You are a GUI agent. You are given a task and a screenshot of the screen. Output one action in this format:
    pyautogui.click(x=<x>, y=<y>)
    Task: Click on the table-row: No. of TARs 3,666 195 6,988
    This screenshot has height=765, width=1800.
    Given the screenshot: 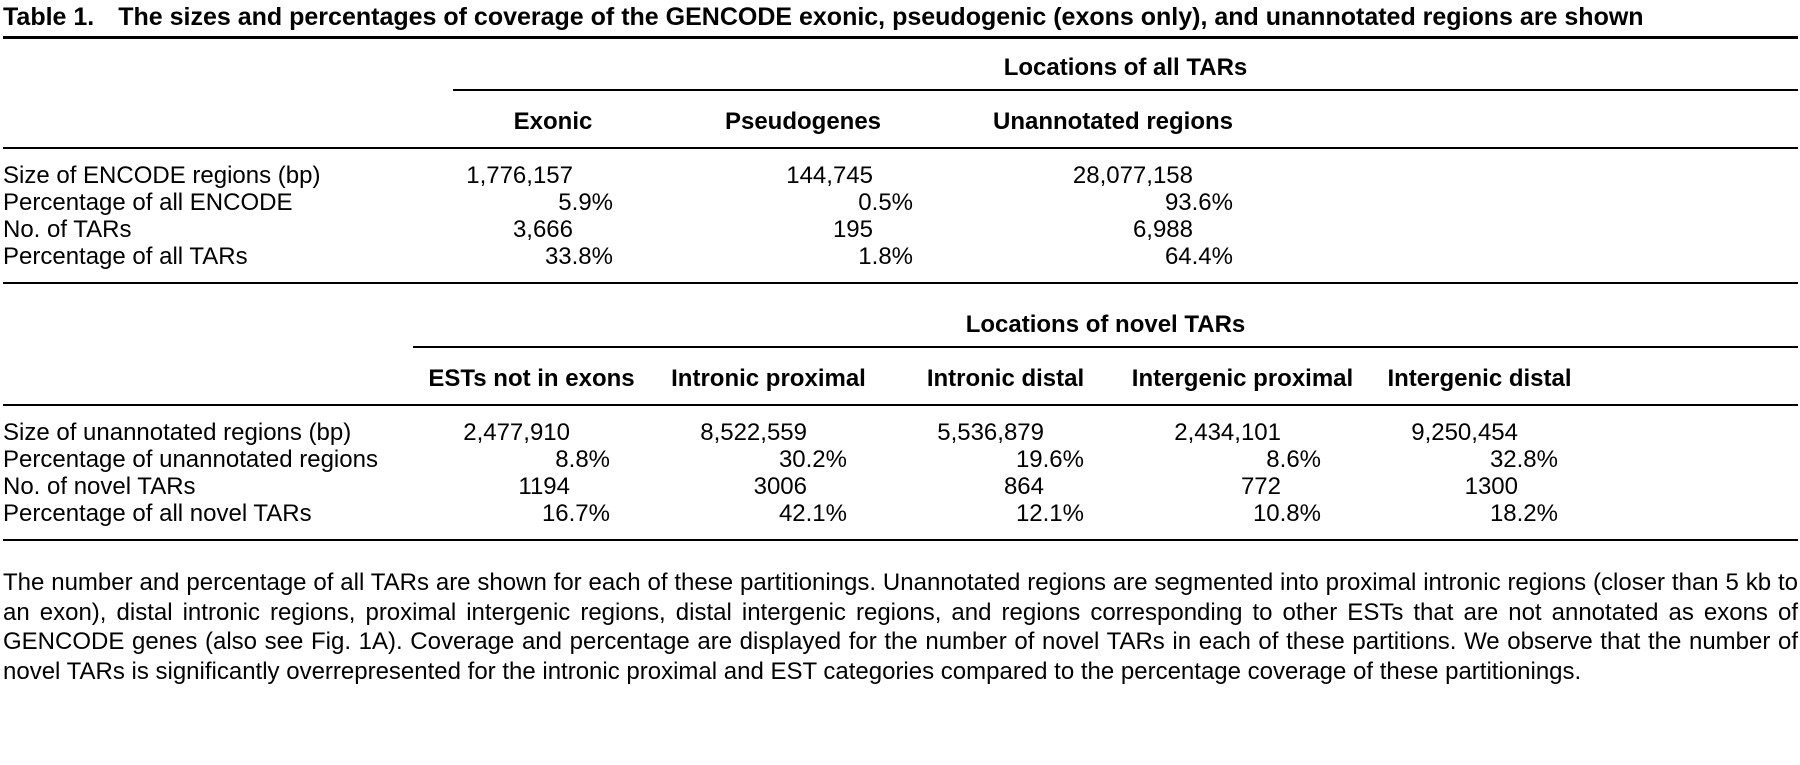 What is the action you would take?
    pyautogui.click(x=900, y=229)
    